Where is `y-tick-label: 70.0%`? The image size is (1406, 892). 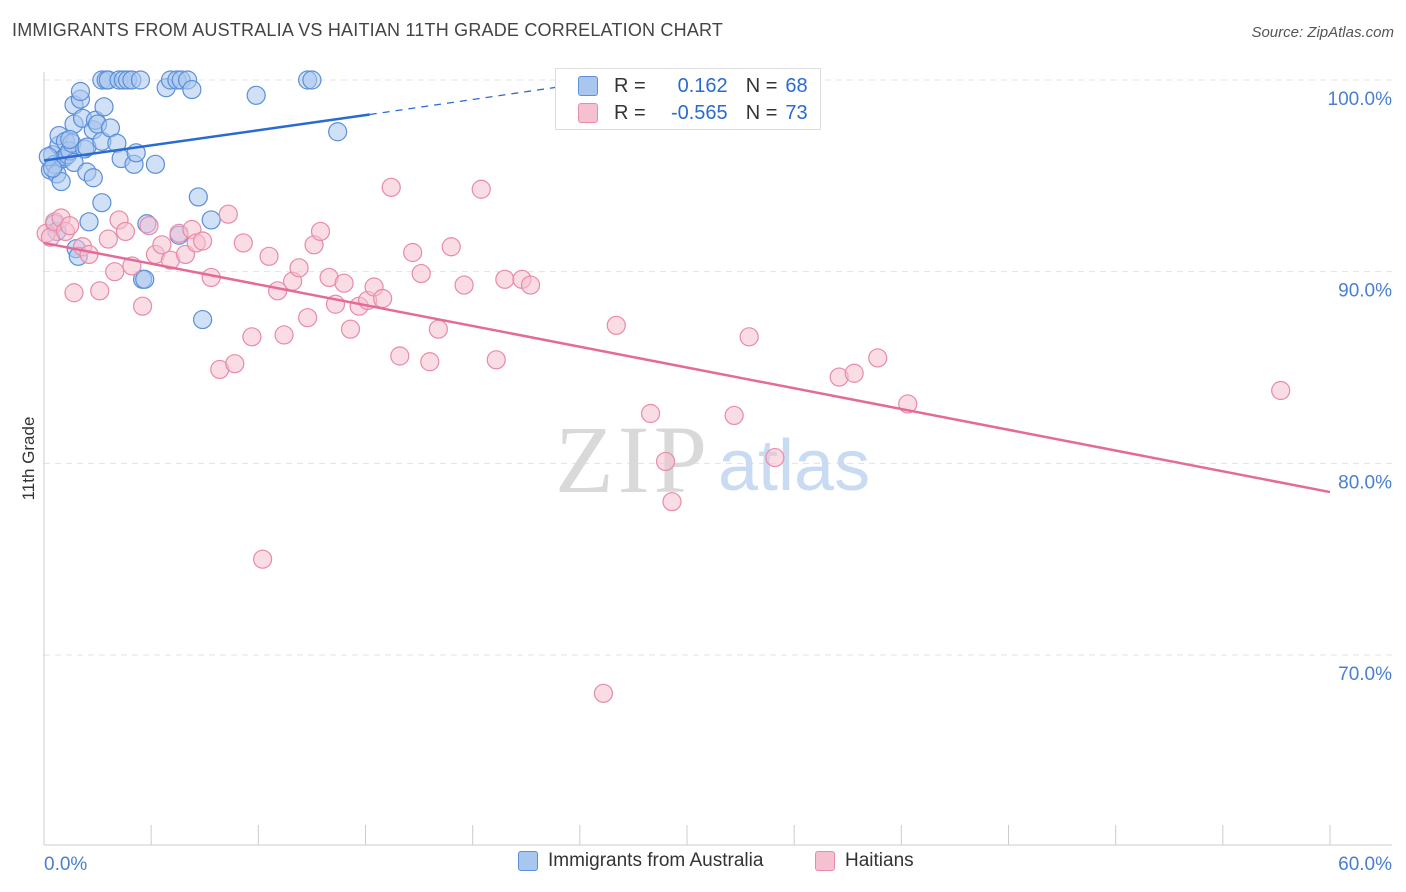 y-tick-label: 70.0% is located at coordinates (1365, 674).